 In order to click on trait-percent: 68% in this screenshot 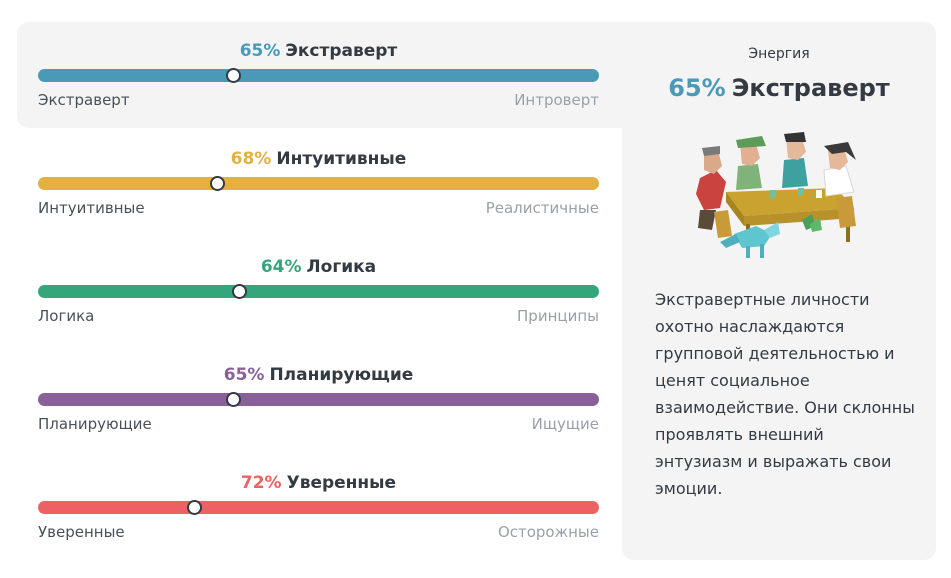, I will do `click(251, 159)`.